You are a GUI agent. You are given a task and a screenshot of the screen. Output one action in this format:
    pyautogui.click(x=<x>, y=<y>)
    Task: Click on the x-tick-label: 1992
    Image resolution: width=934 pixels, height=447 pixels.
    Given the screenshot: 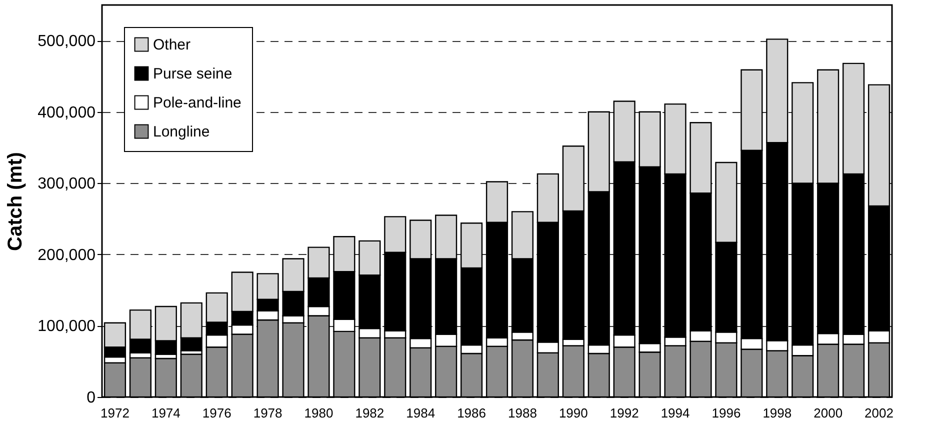 What is the action you would take?
    pyautogui.click(x=624, y=413)
    